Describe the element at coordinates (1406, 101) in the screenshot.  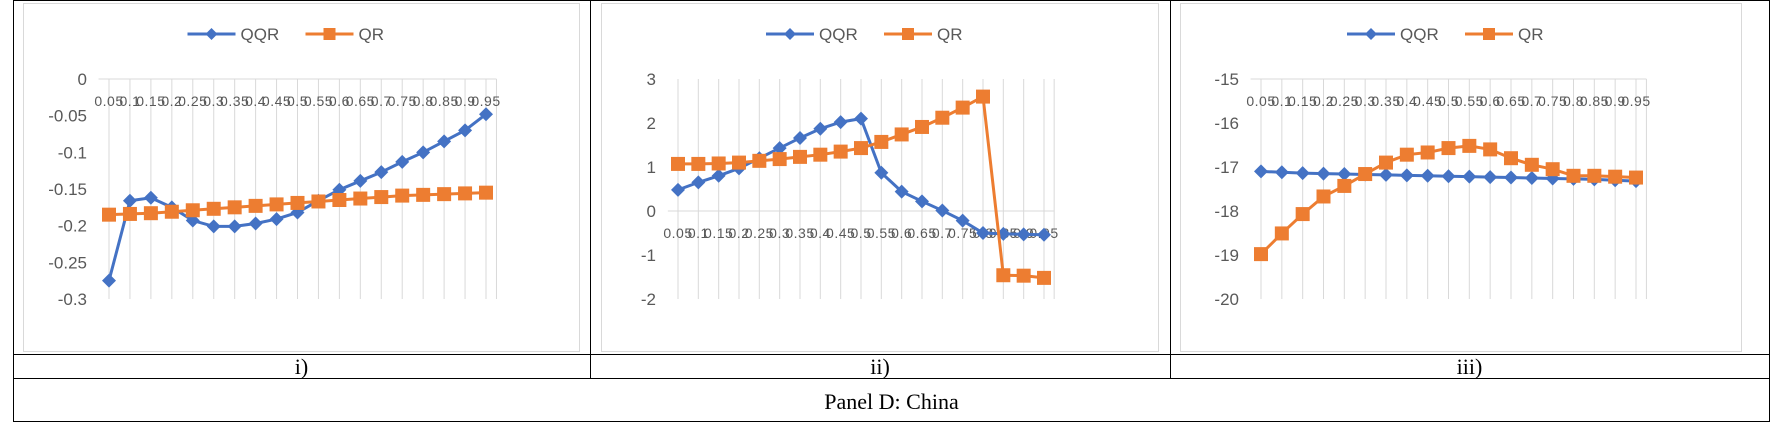
I see `chart-iii-x-tick-label: 0.4` at that location.